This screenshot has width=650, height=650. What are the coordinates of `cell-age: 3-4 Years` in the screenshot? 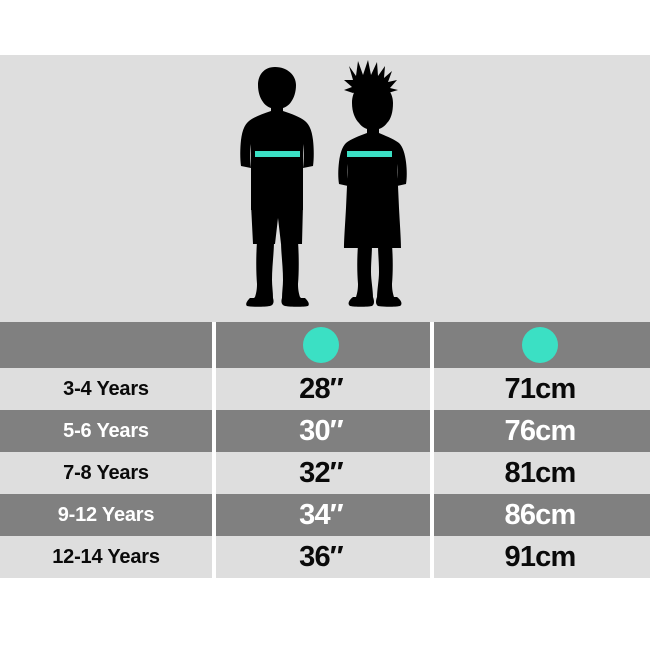 It's located at (106, 389).